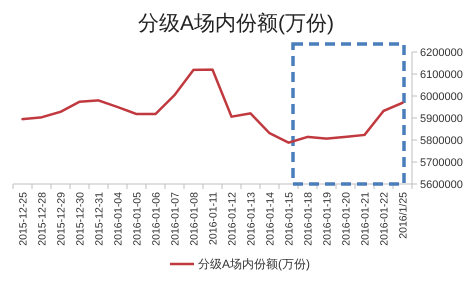 Image resolution: width=472 pixels, height=282 pixels. Describe the element at coordinates (176, 219) in the screenshot. I see `x-tick-label: 2016-01-07` at that location.